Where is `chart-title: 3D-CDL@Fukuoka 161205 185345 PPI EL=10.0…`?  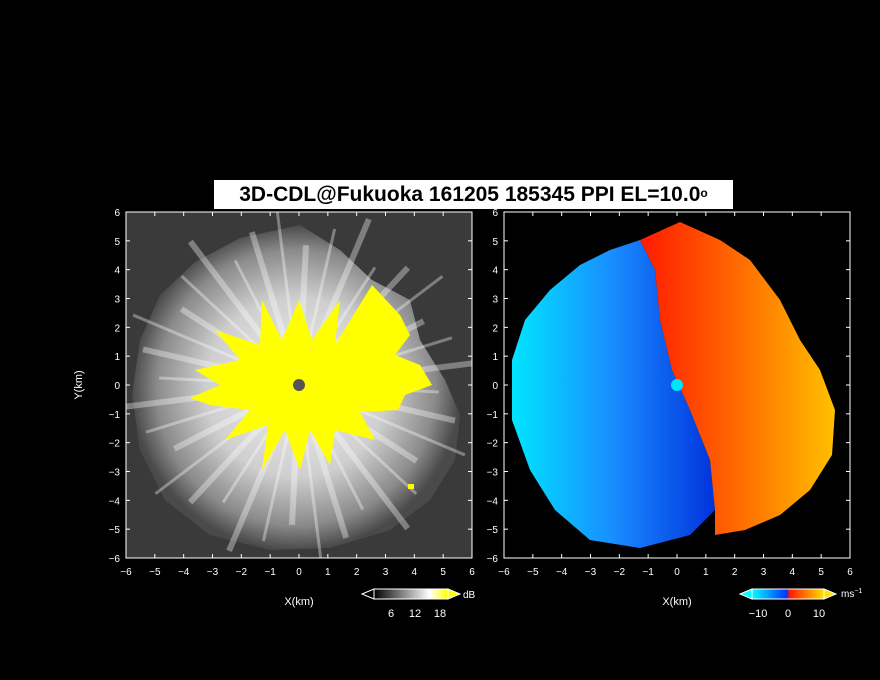 chart-title: 3D-CDL@Fukuoka 161205 185345 PPI EL=10.0… is located at coordinates (473, 194).